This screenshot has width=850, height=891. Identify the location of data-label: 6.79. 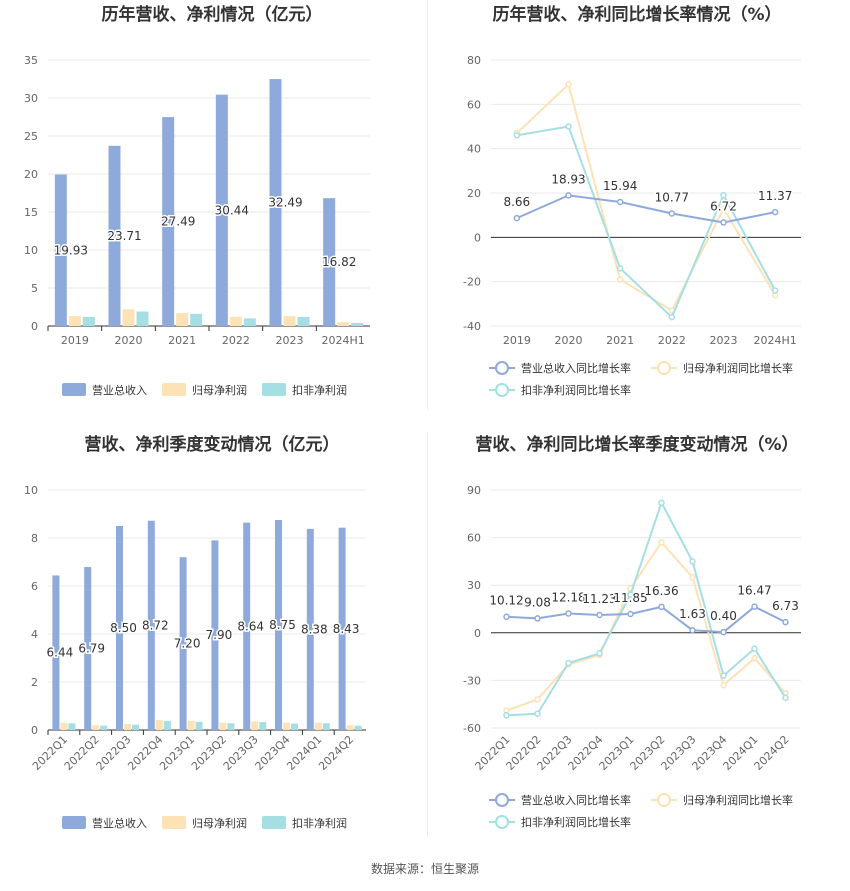
(91, 649).